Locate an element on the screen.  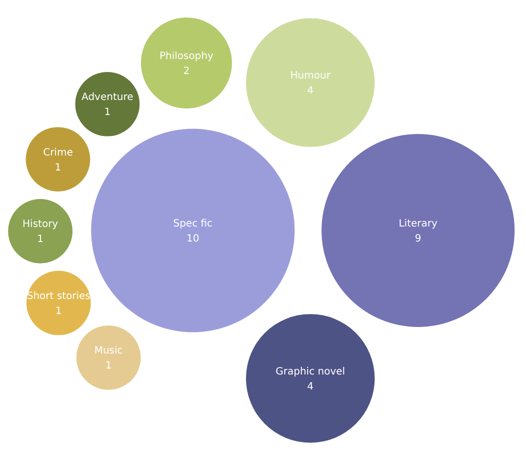
data-label: 2 is located at coordinates (186, 72).